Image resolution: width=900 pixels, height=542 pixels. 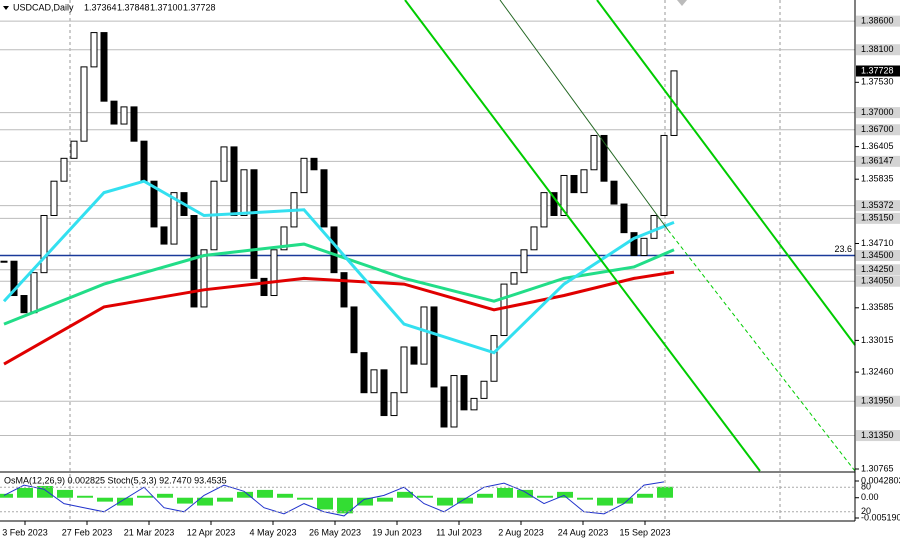 I want to click on x-tick-label: 15 Sep 2023, so click(x=644, y=532).